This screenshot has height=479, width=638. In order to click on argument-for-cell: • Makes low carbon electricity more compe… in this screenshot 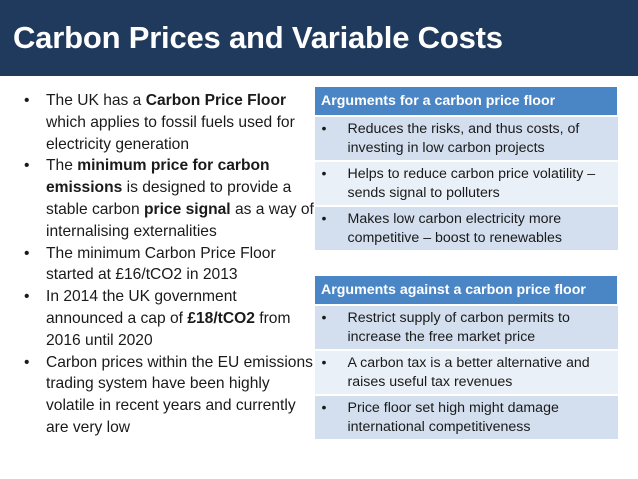, I will do `click(466, 227)`.